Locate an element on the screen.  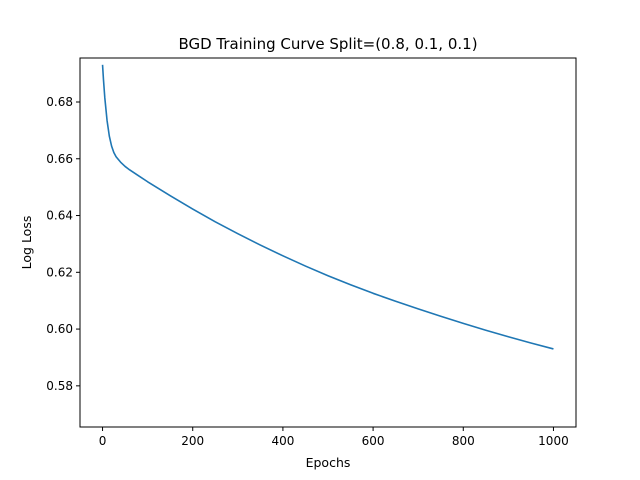
chart-title: BGD Training Curve Split=(0.8, 0.1, 0.1) is located at coordinates (327, 44).